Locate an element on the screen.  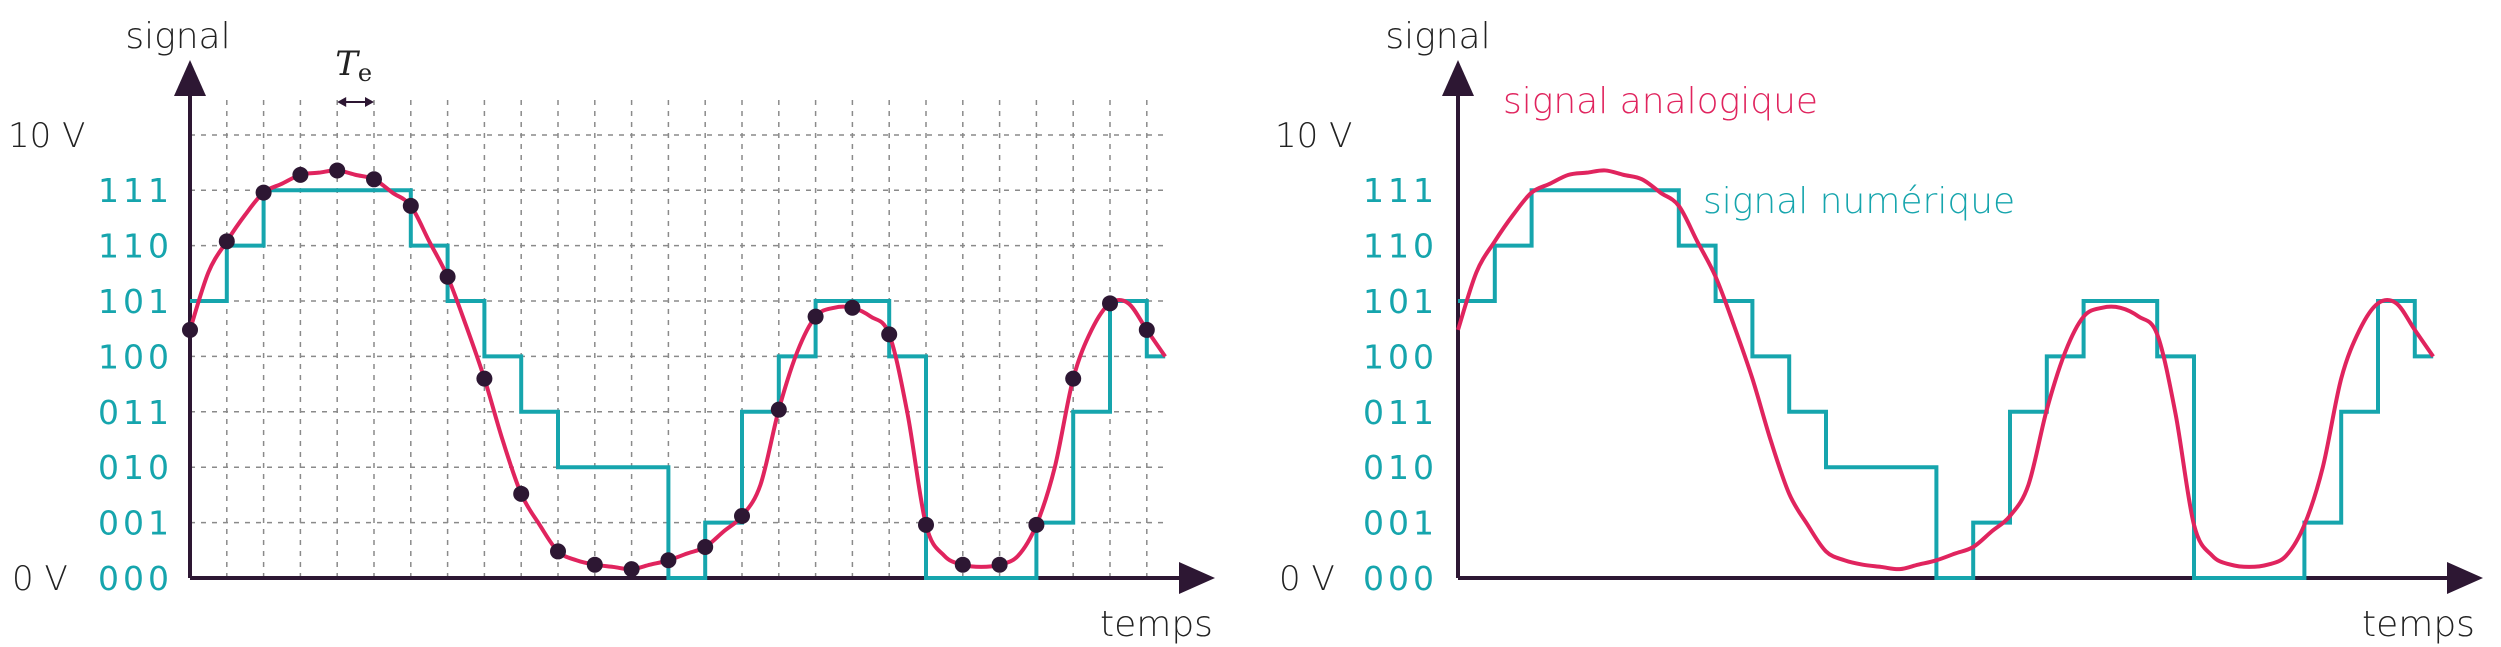
period-label: Te is located at coordinates (353, 65).